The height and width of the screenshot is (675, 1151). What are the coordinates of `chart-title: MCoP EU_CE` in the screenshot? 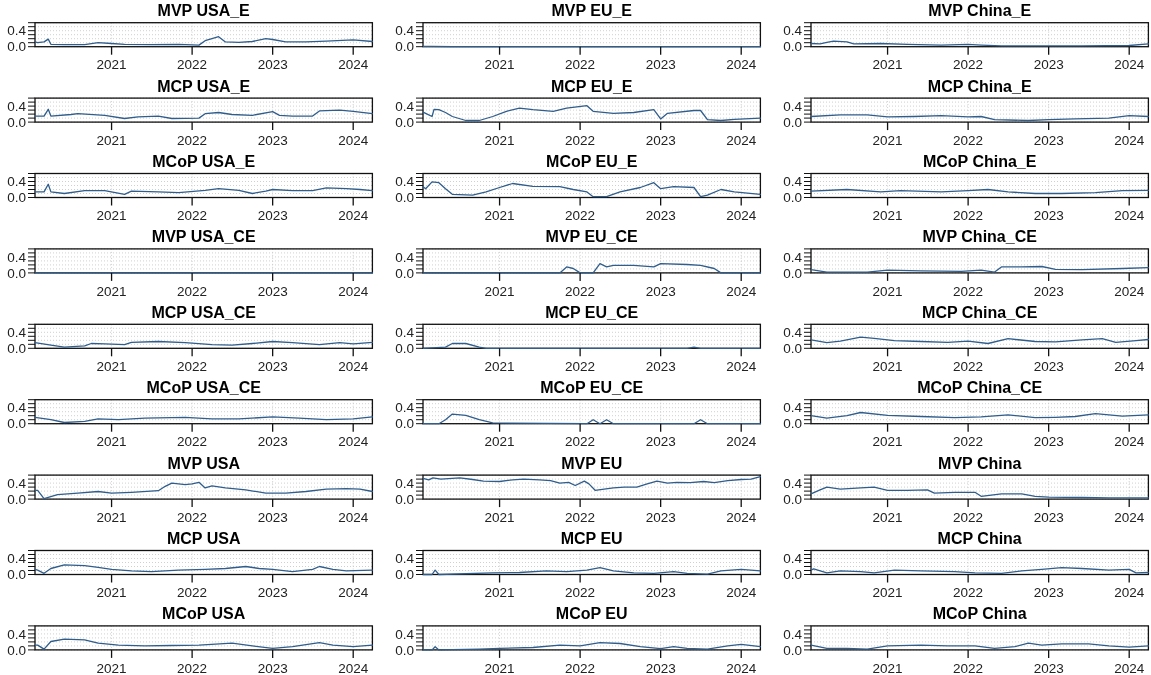 It's located at (592, 388).